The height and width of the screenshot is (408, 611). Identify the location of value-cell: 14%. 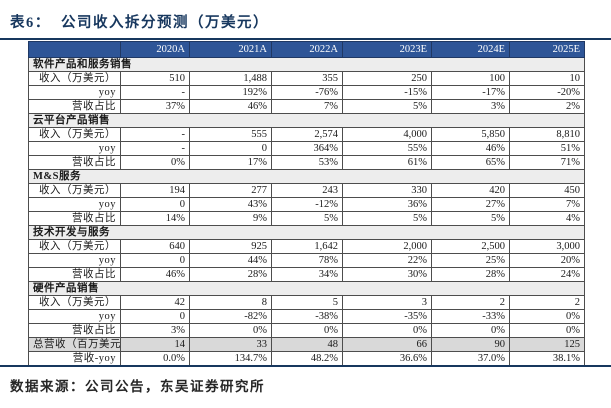
(155, 218).